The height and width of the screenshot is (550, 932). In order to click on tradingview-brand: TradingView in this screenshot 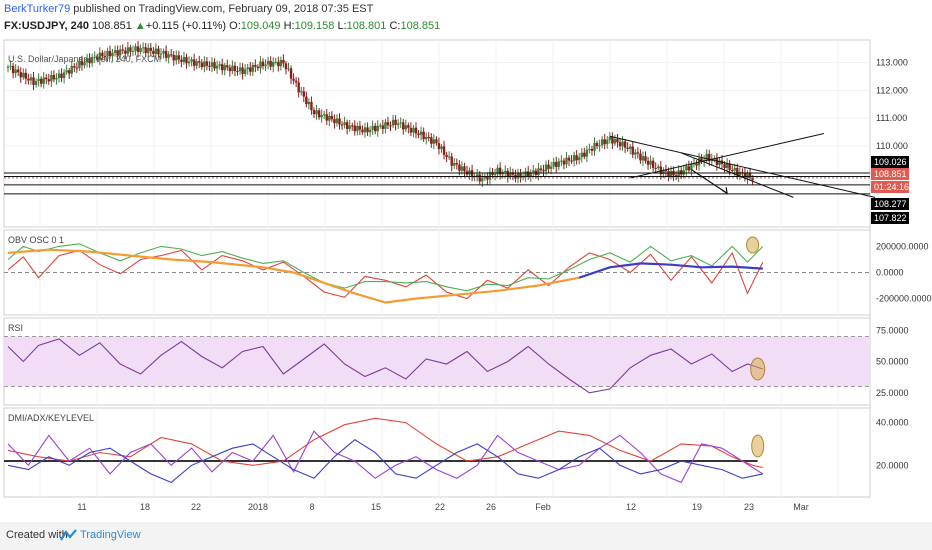, I will do `click(110, 535)`.